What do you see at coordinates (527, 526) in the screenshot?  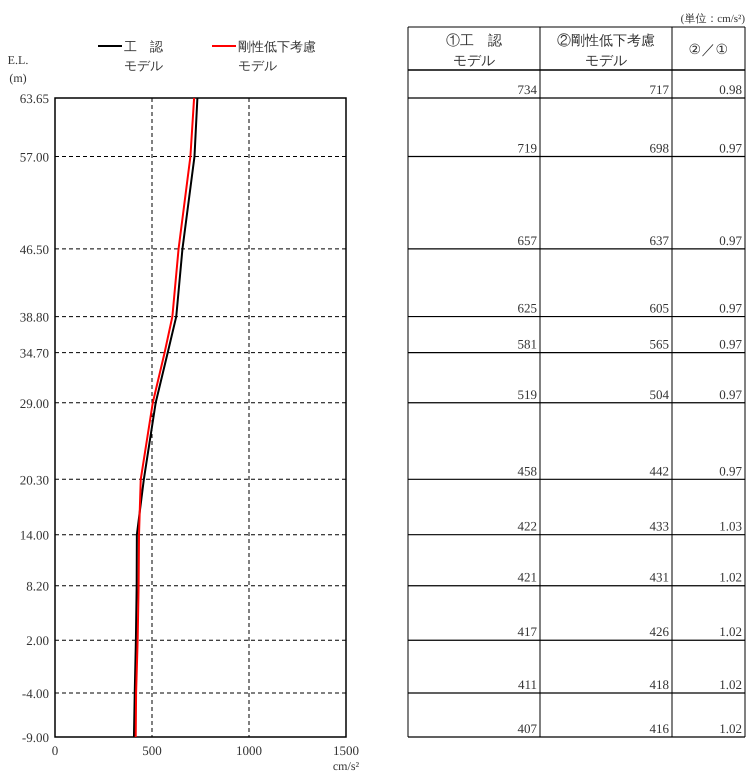 I see `text: 422` at bounding box center [527, 526].